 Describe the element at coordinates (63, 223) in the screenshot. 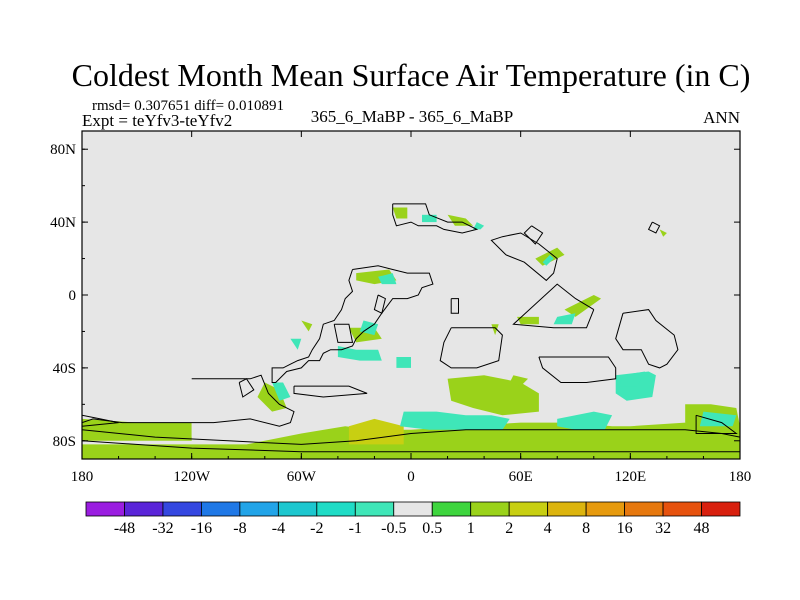

I see `y-tick-label: 40N` at that location.